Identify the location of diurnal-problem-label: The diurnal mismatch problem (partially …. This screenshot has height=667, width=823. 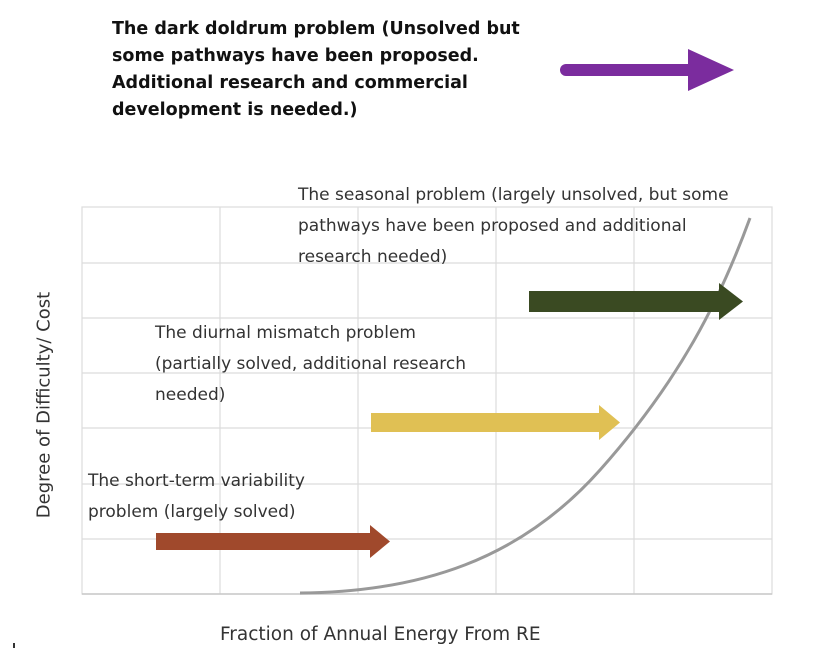
(311, 364).